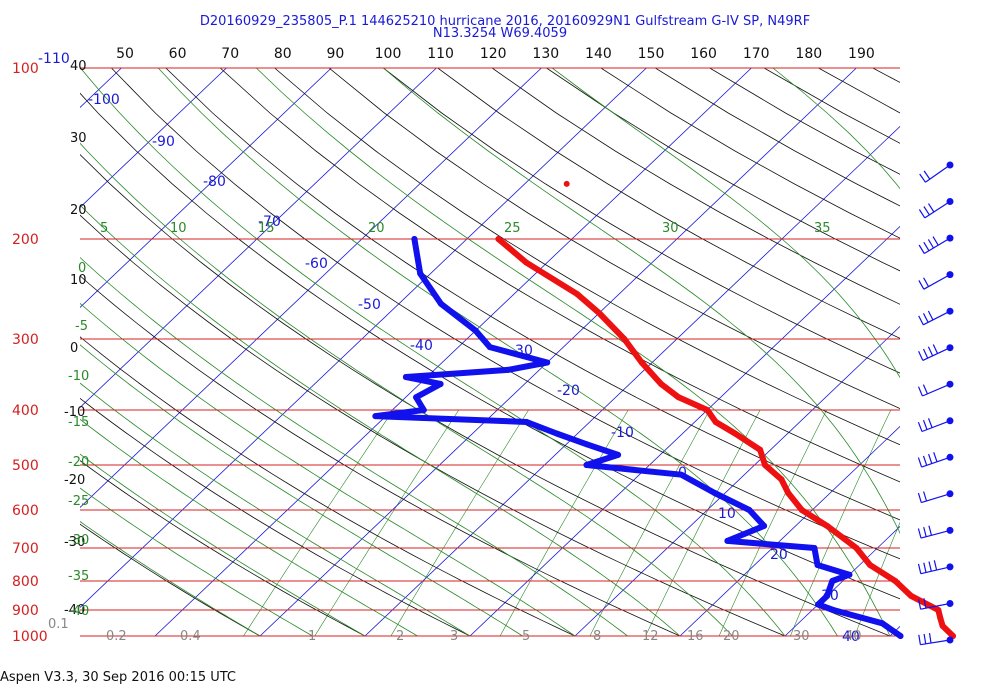 This screenshot has height=700, width=1000. Describe the element at coordinates (703, 54) in the screenshot. I see `top-axis-tick: 160` at that location.